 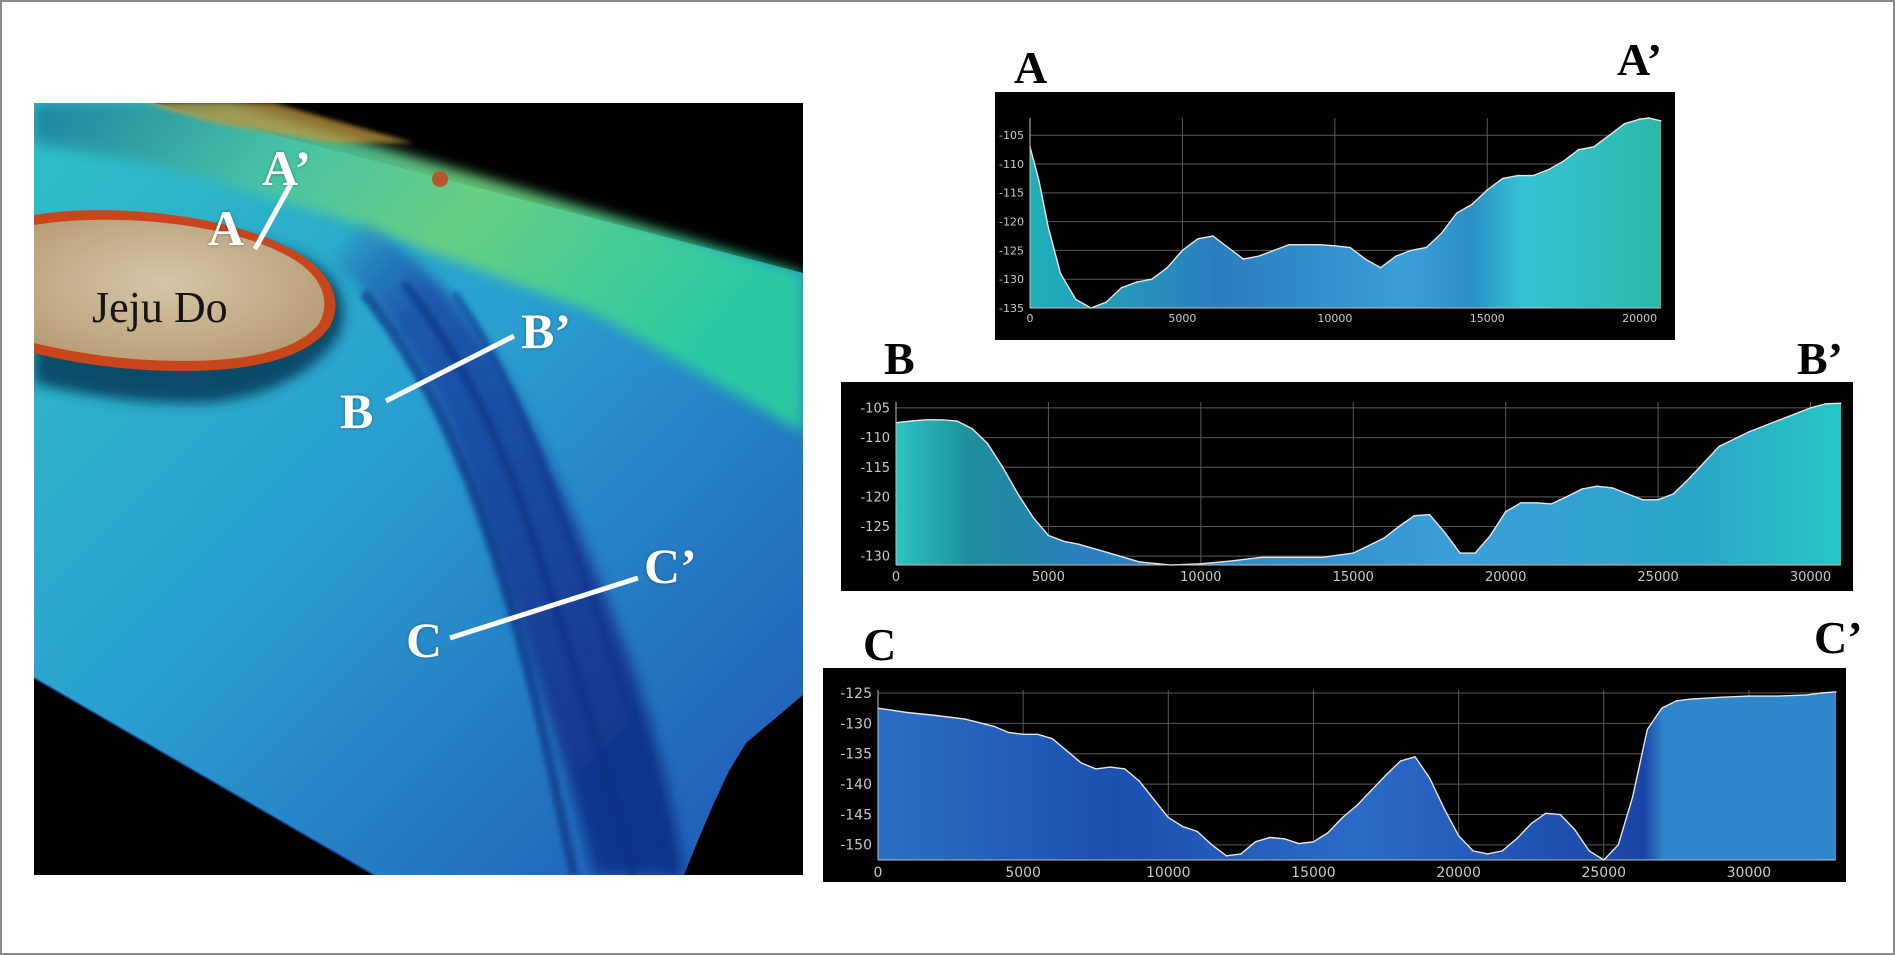 I want to click on y-tick-label: -110, so click(x=875, y=438).